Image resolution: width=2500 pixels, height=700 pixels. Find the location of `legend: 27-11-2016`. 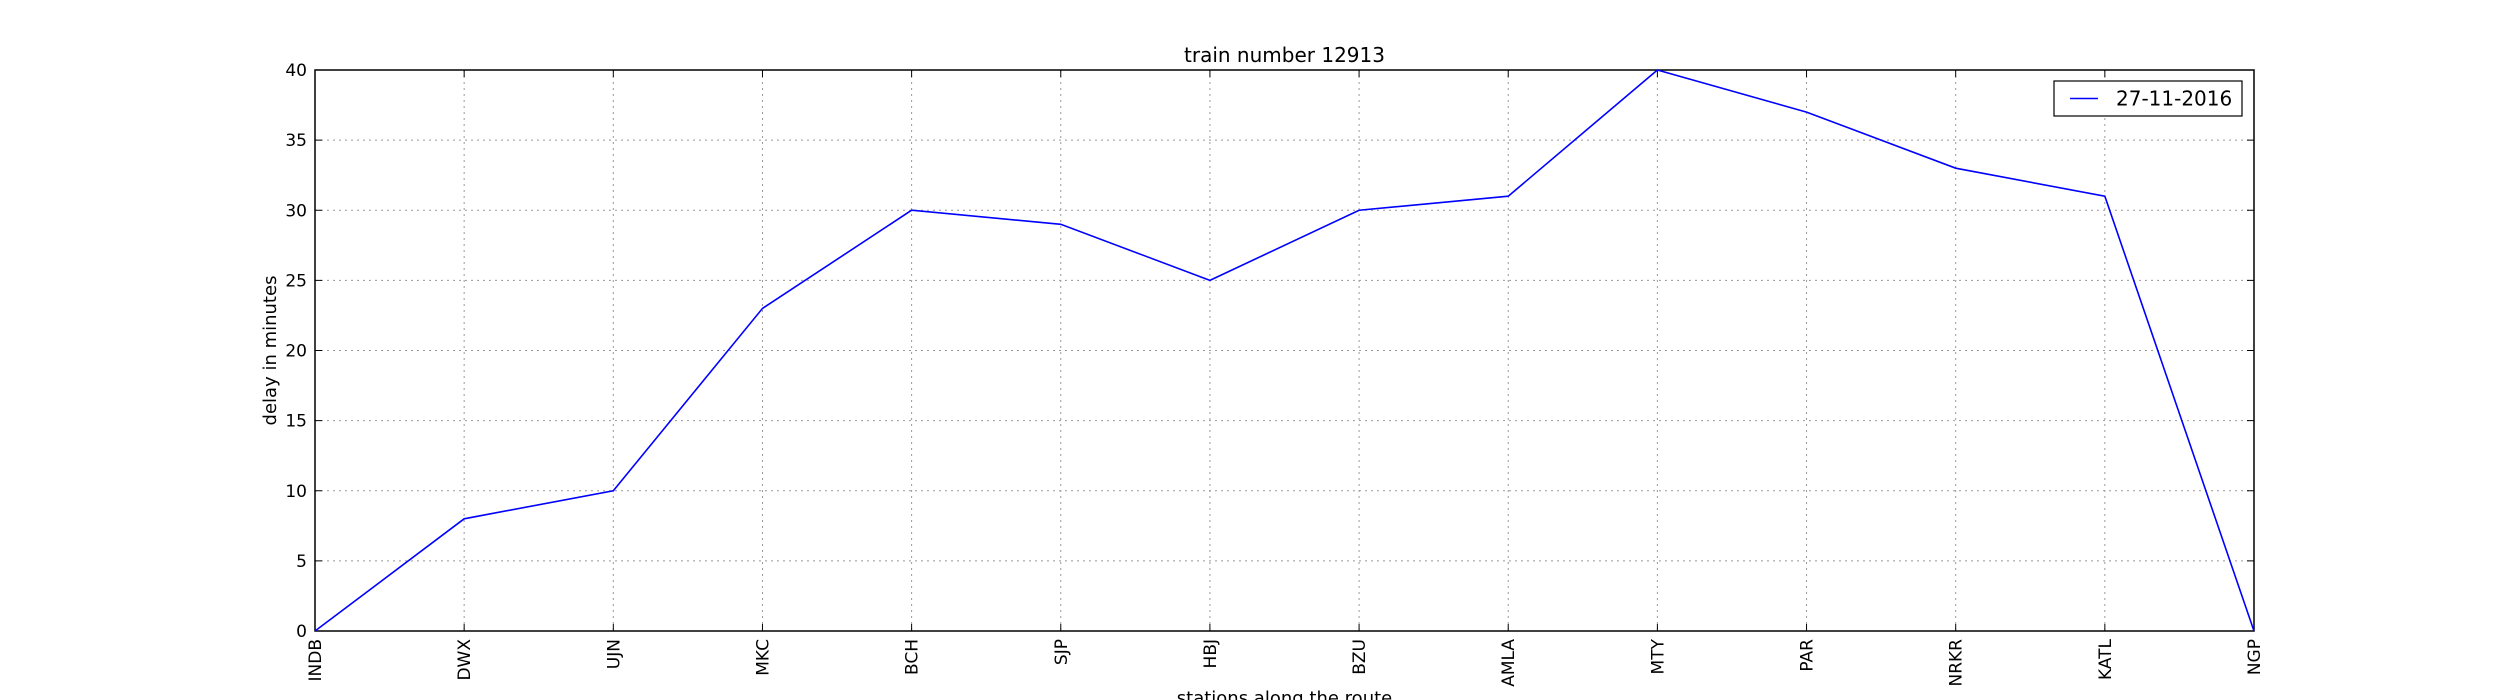

legend: 27-11-2016 is located at coordinates (2148, 98).